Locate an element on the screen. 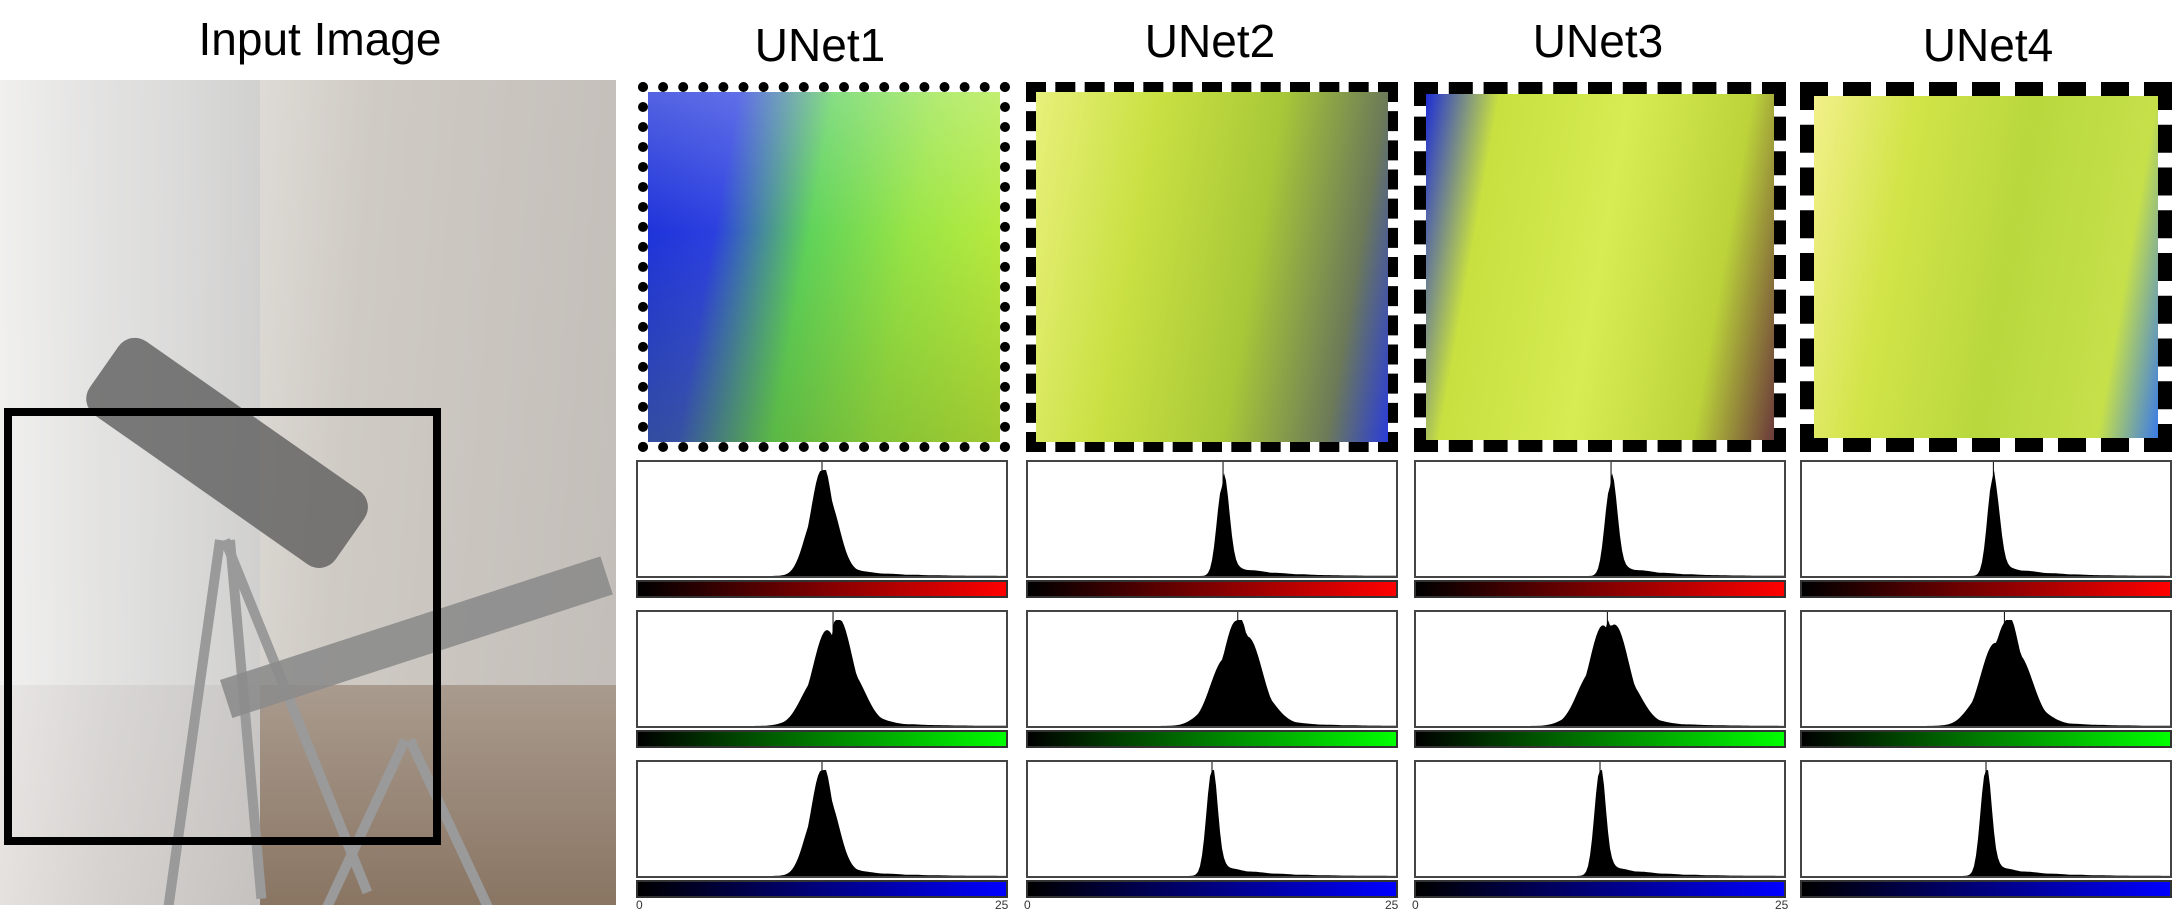 This screenshot has width=2174, height=912. unet3-blue-histogram is located at coordinates (1600, 819).